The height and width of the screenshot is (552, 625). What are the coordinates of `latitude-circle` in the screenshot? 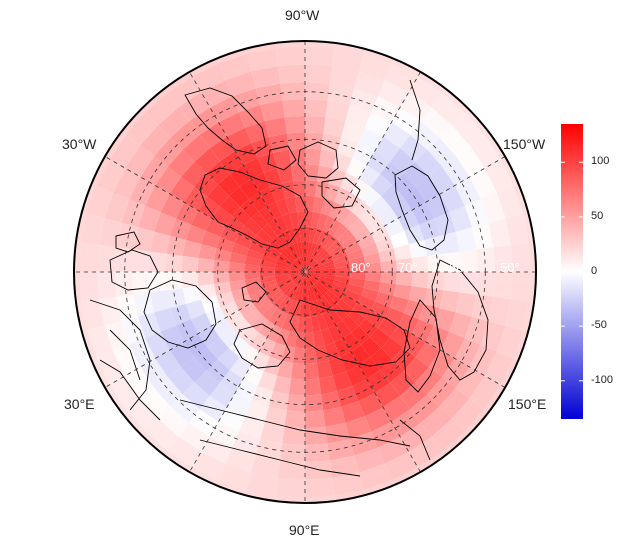 It's located at (305, 272).